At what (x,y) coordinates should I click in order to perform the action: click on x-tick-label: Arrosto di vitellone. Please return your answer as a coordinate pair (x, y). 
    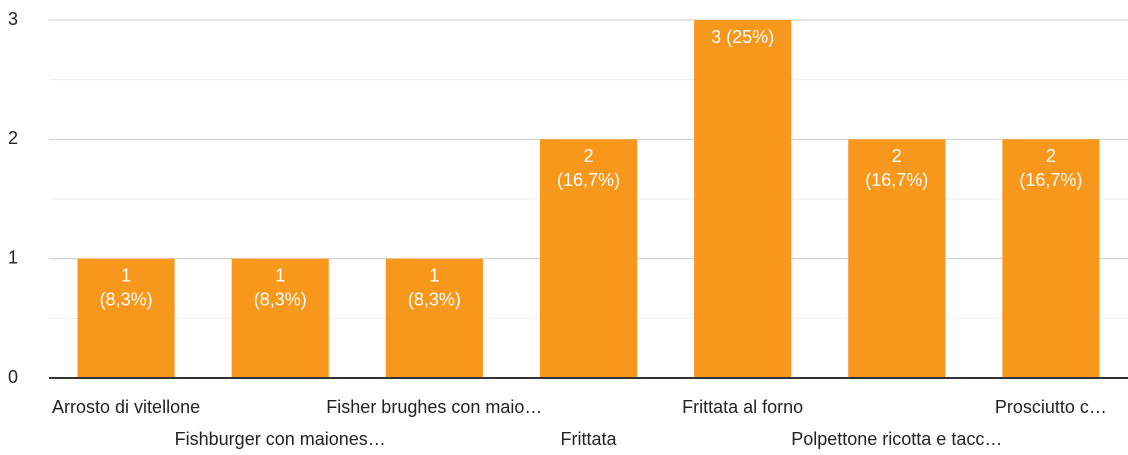
    Looking at the image, I should click on (126, 407).